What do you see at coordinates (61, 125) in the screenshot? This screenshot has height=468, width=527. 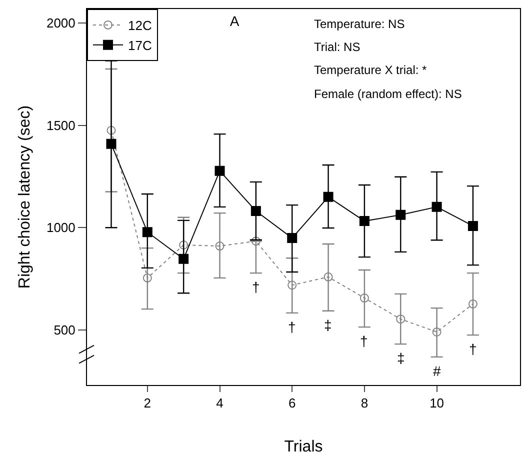 I see `y-tick-label: 1500` at bounding box center [61, 125].